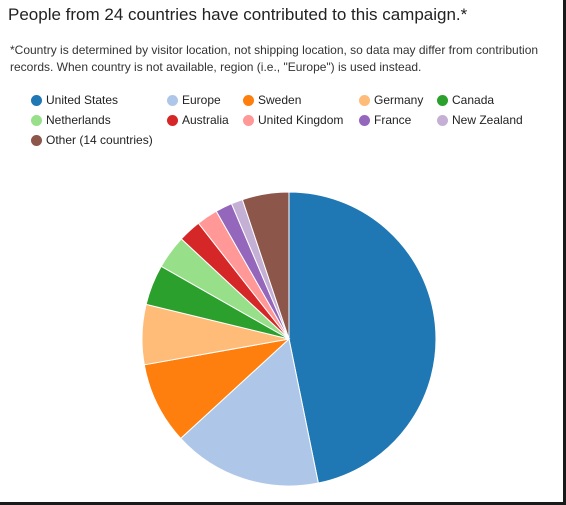  I want to click on pie-slice-other-14-countries, so click(265, 265).